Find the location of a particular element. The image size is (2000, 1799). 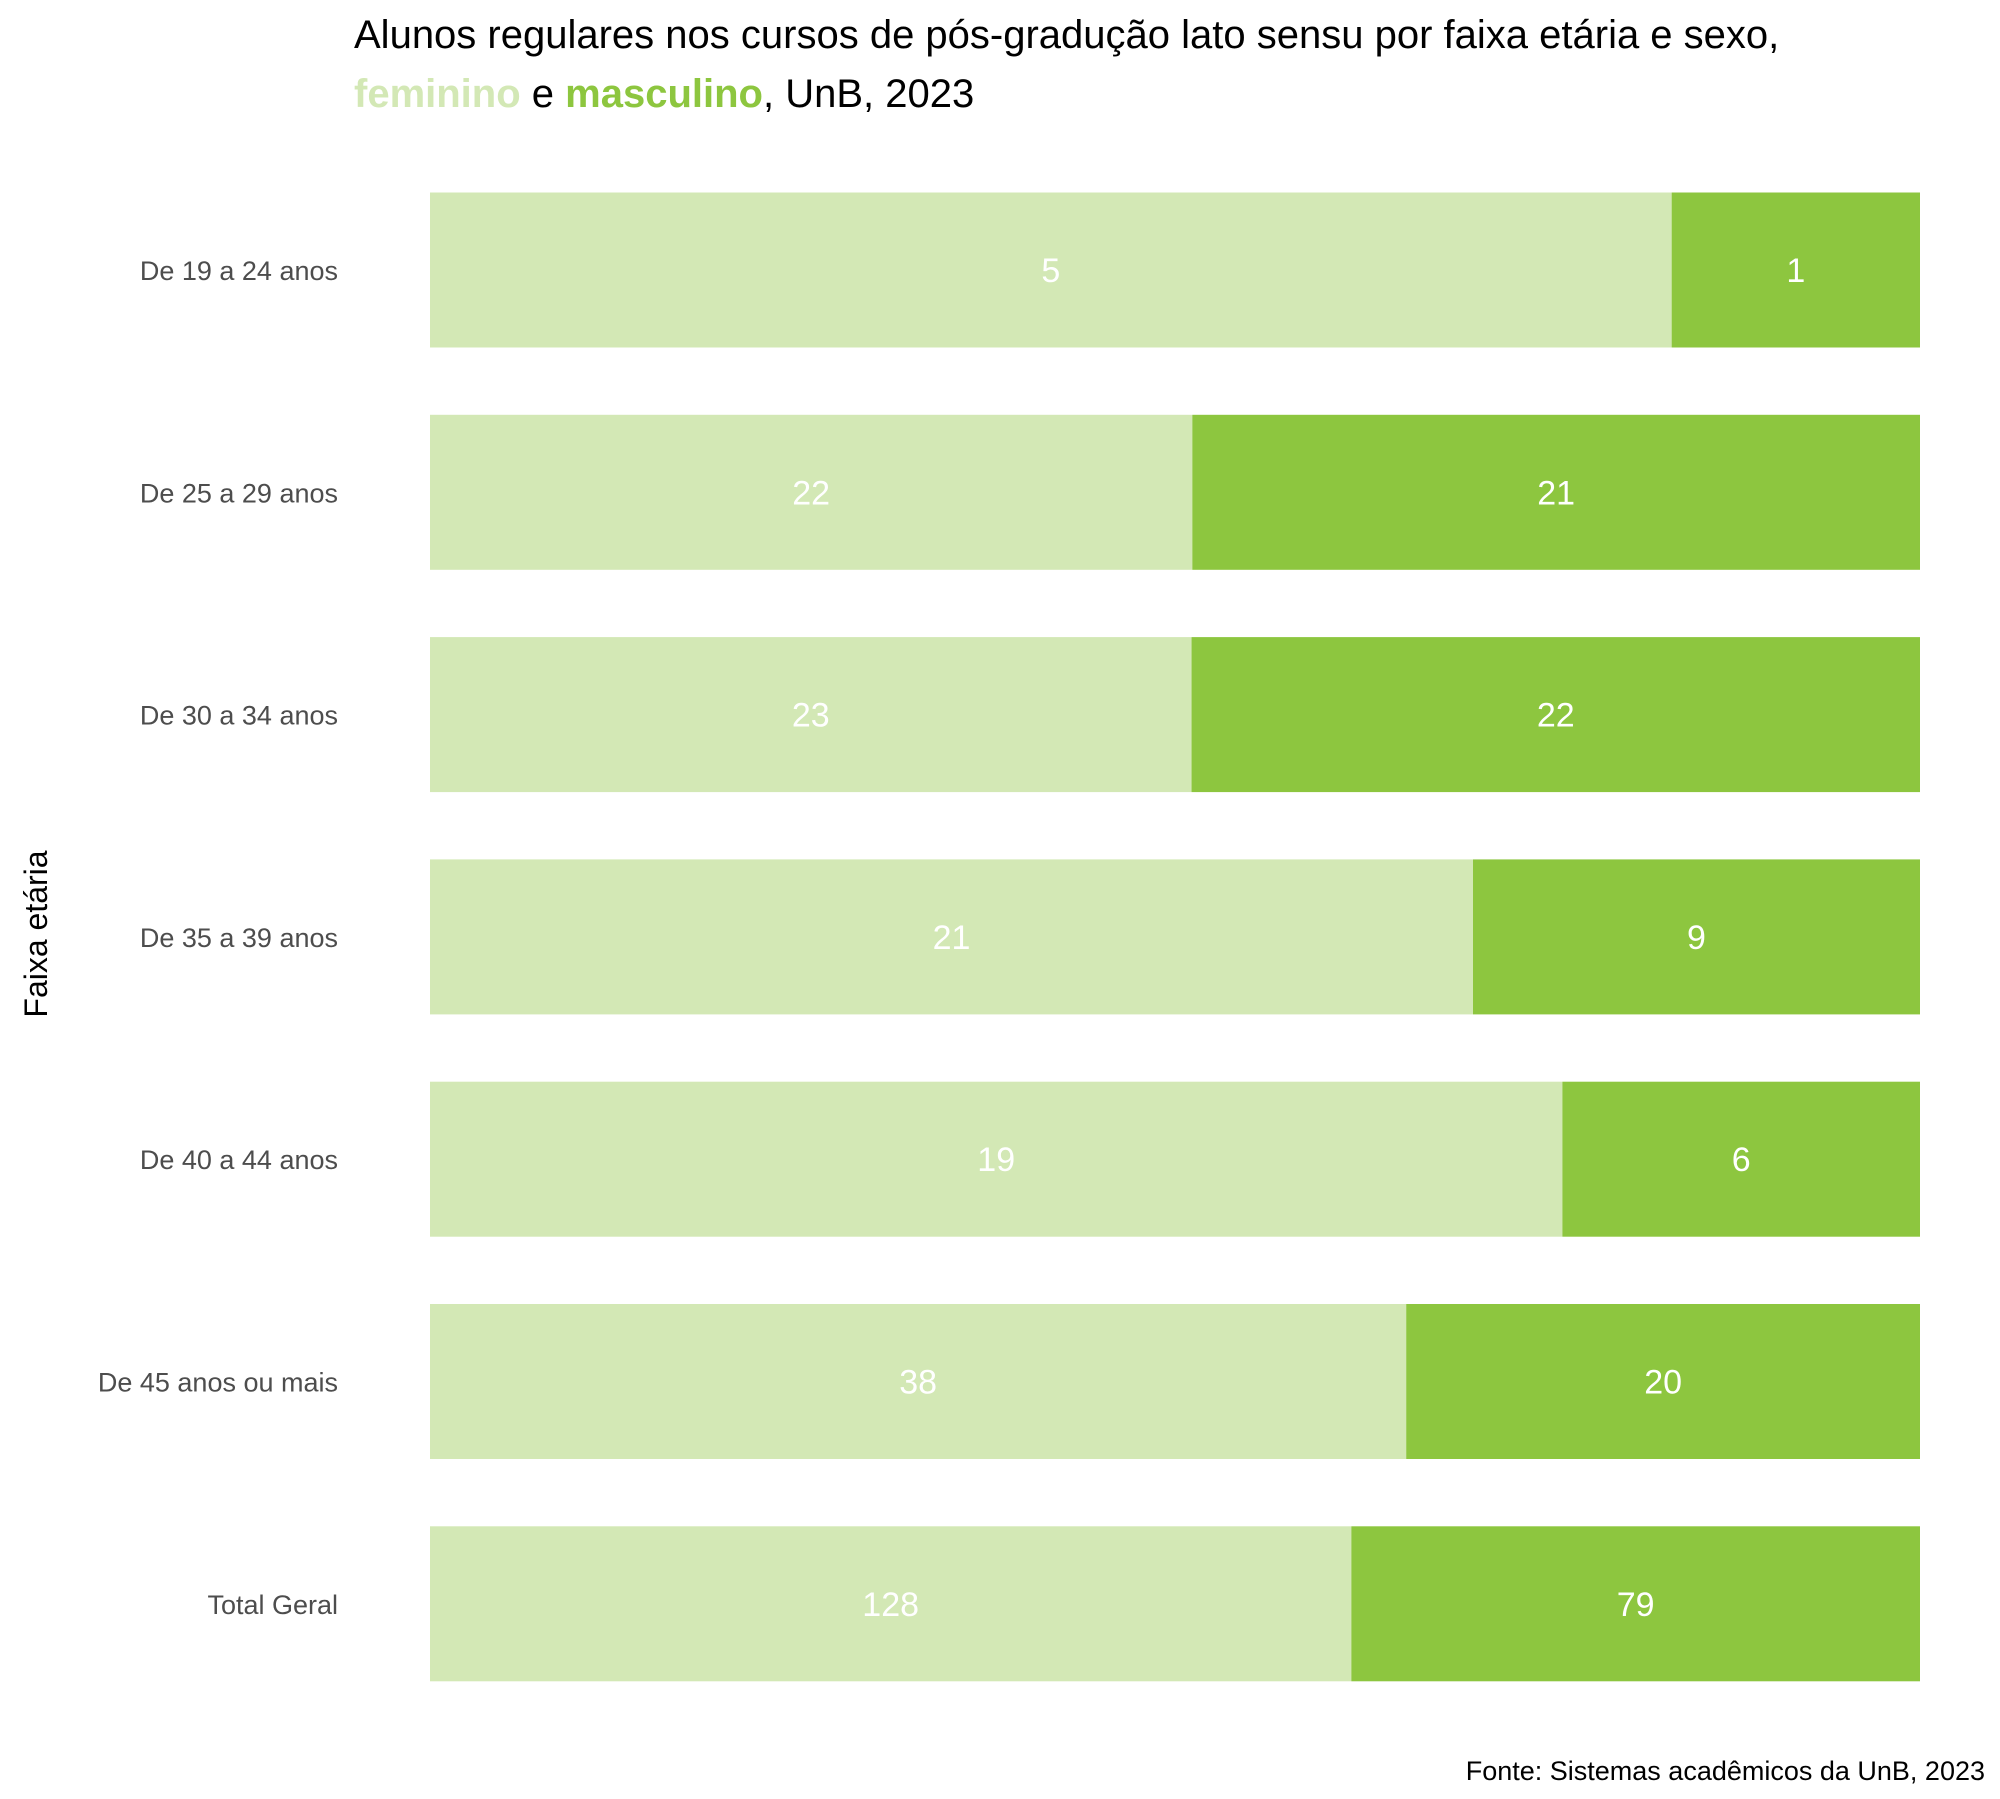

source-caption: Fonte: Sistemas acadêmicos da UnB, 2023 is located at coordinates (1725, 1771).